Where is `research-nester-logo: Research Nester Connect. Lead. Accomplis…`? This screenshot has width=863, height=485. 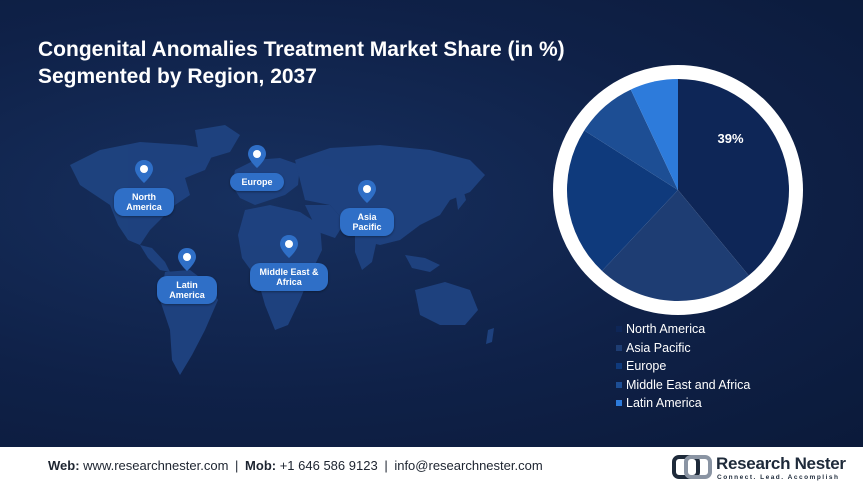
research-nester-logo: Research Nester Connect. Lead. Accomplis… is located at coordinates (759, 468).